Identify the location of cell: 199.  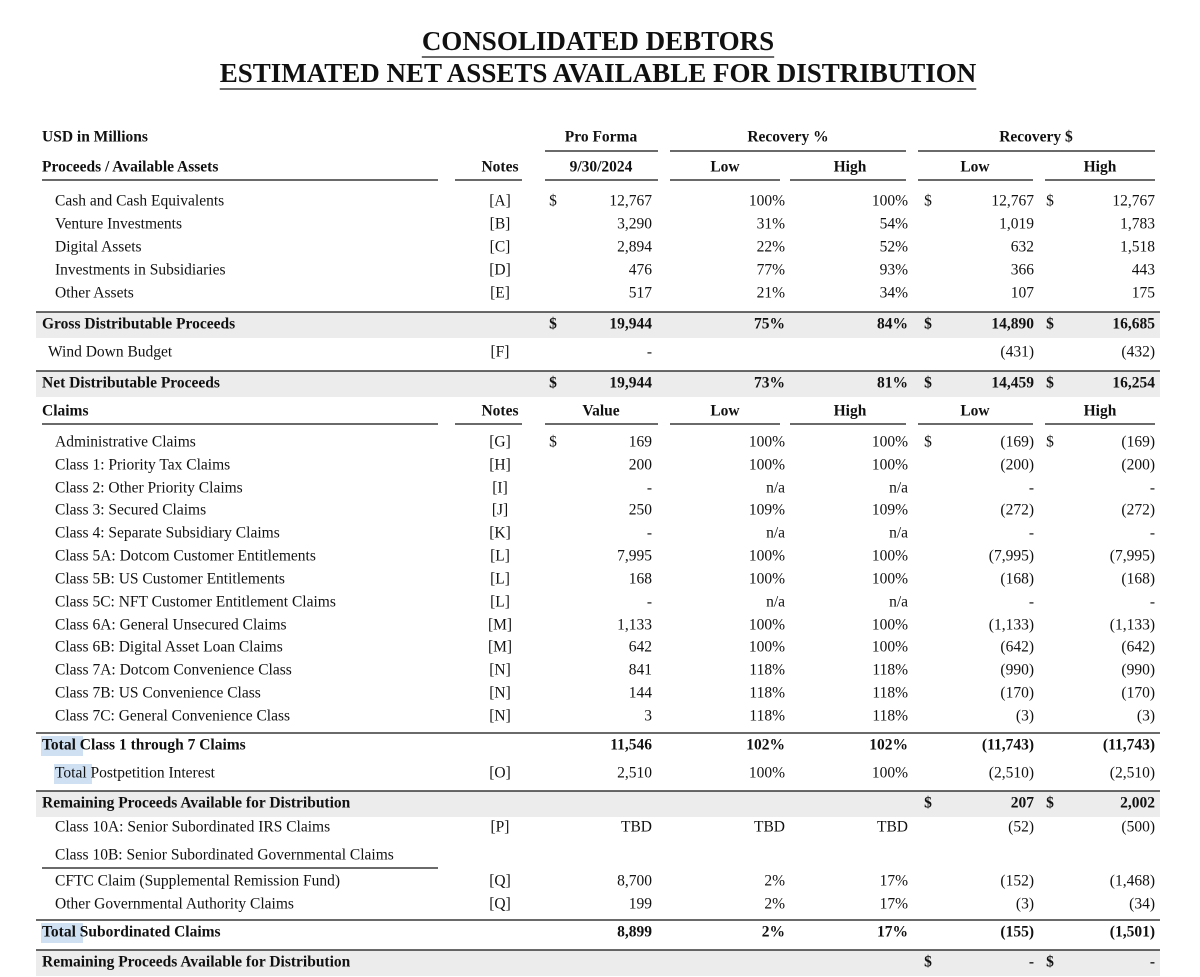
(641, 904).